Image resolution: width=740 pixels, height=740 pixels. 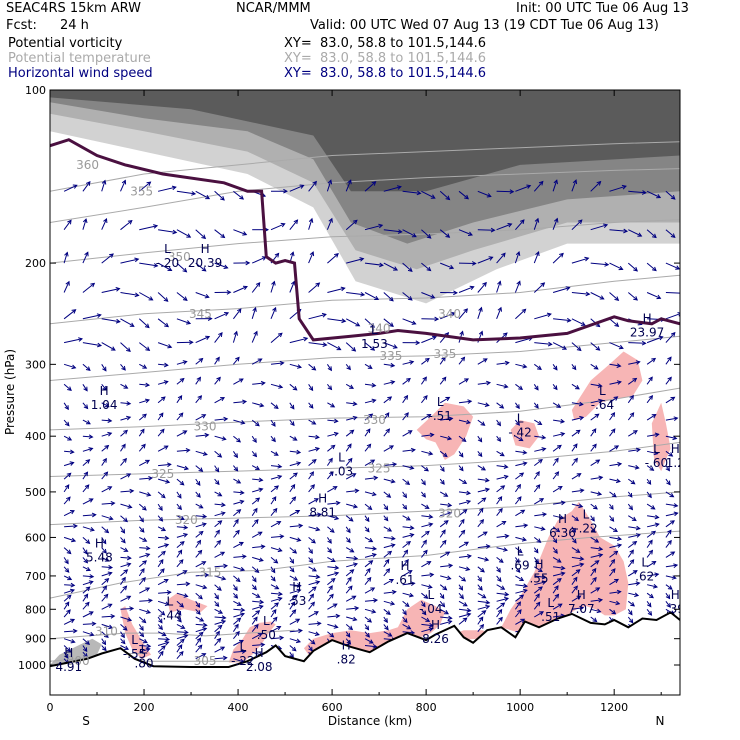 What do you see at coordinates (141, 191) in the screenshot?
I see `theta-label-355: 355` at bounding box center [141, 191].